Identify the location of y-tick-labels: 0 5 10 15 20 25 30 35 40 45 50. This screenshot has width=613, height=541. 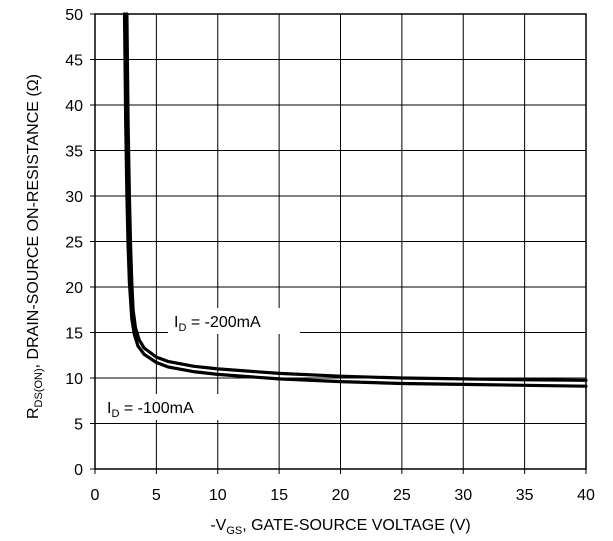
(74, 243).